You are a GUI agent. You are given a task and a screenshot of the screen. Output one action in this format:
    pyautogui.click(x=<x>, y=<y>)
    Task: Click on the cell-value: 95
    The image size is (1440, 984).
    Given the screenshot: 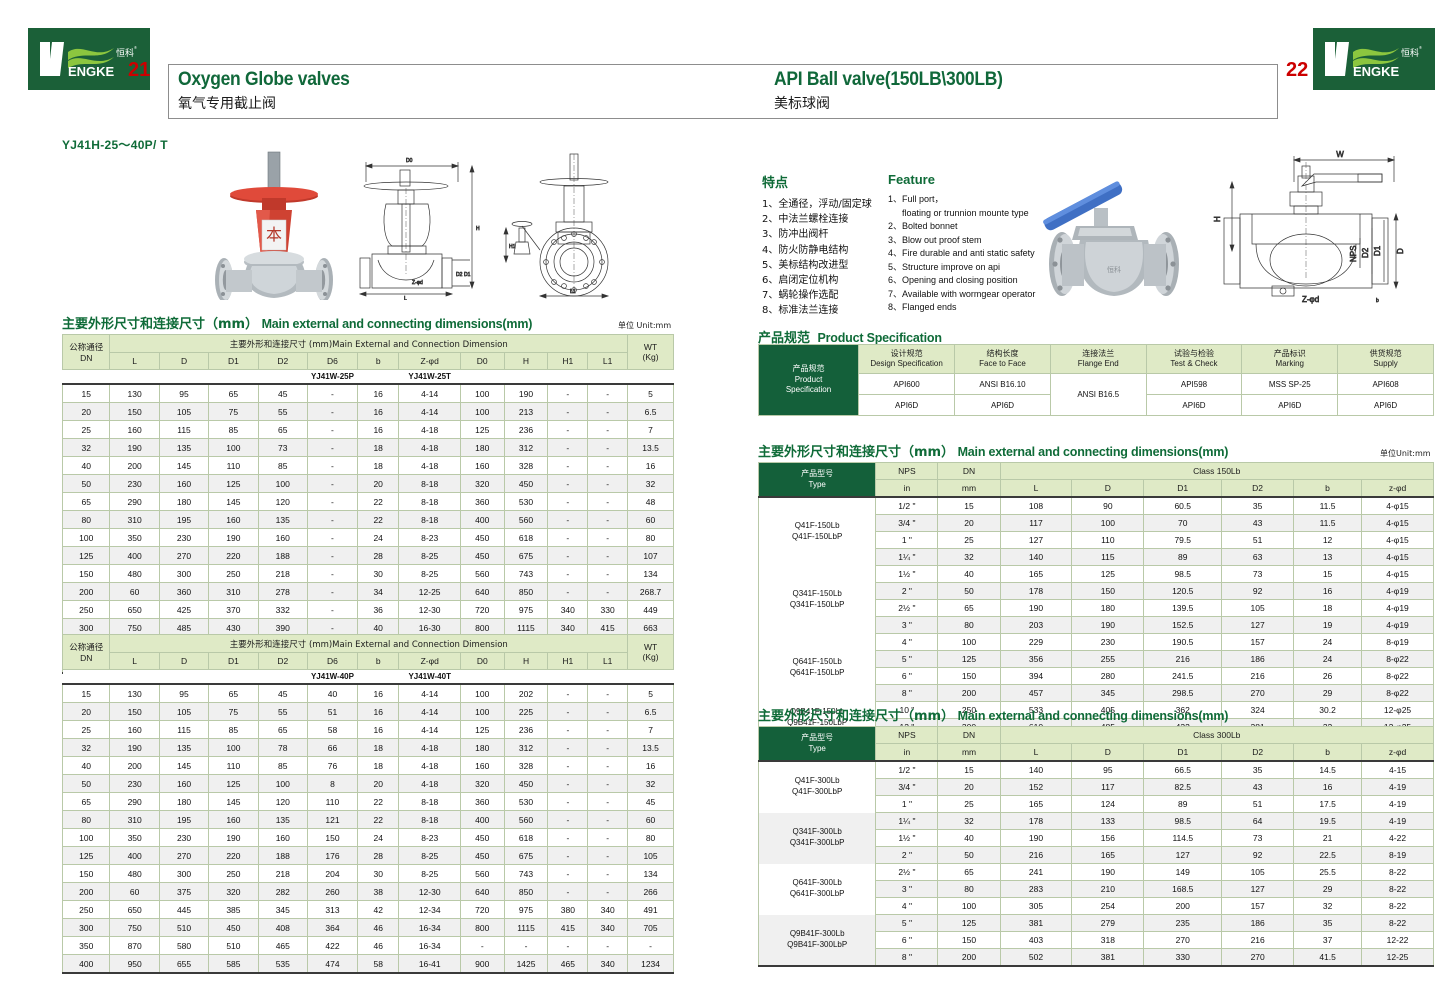 What is the action you would take?
    pyautogui.click(x=184, y=693)
    